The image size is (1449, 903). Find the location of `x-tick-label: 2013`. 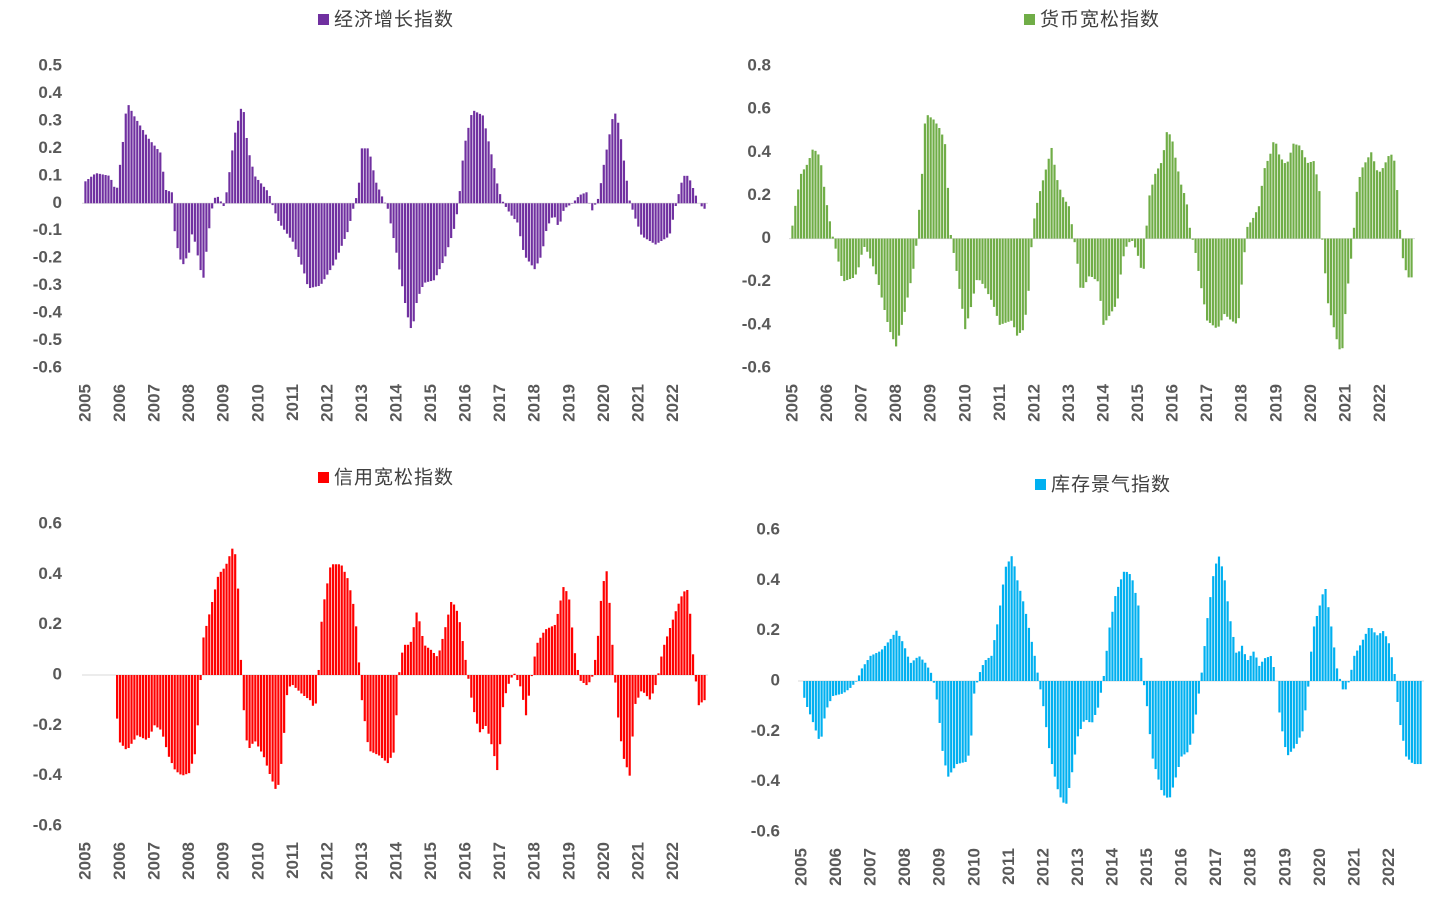

x-tick-label: 2013 is located at coordinates (361, 861).